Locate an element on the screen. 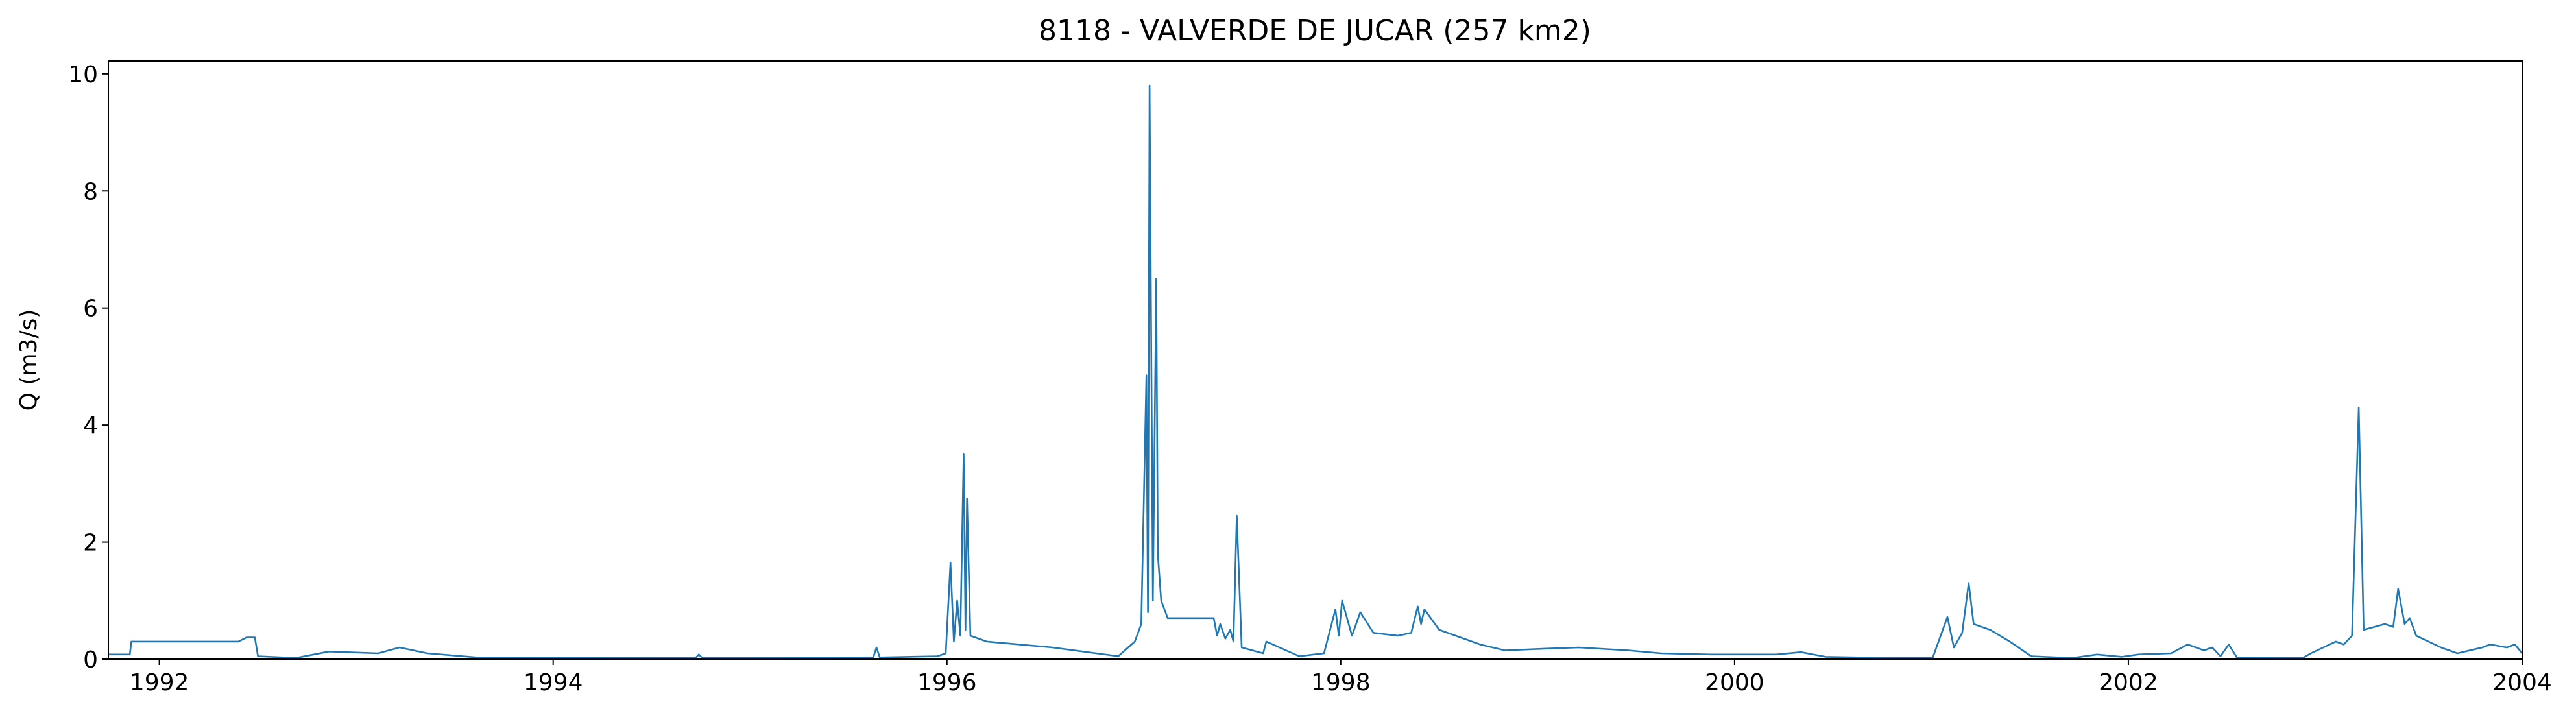 This screenshot has width=2576, height=724. x-tick-label: 2004 is located at coordinates (2522, 683).